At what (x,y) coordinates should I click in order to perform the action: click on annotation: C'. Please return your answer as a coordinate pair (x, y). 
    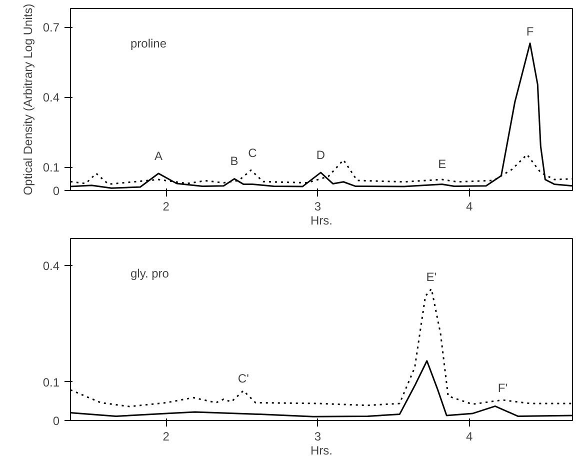
    Looking at the image, I should click on (243, 379).